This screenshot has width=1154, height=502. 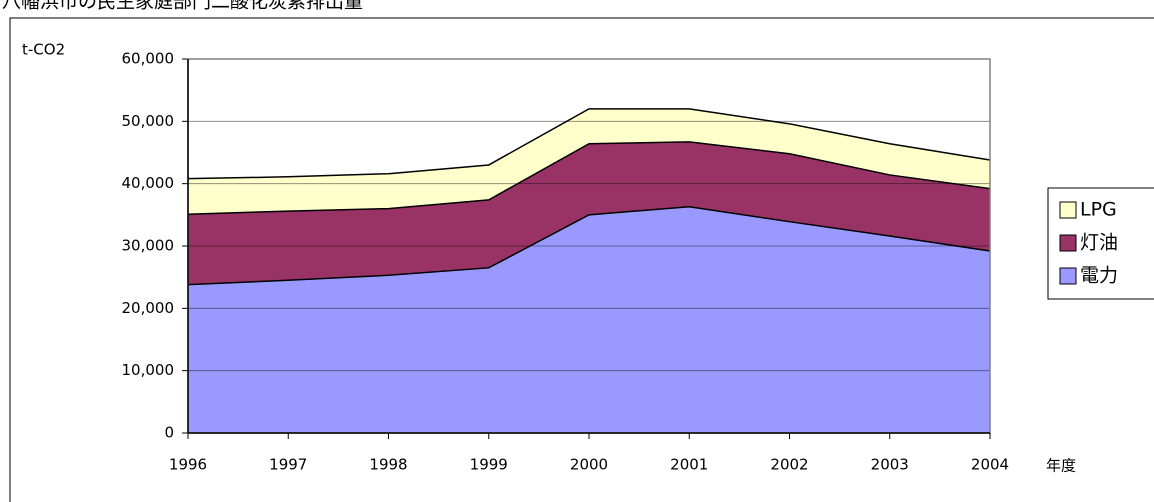 What do you see at coordinates (489, 465) in the screenshot?
I see `x-tick-label: 1999` at bounding box center [489, 465].